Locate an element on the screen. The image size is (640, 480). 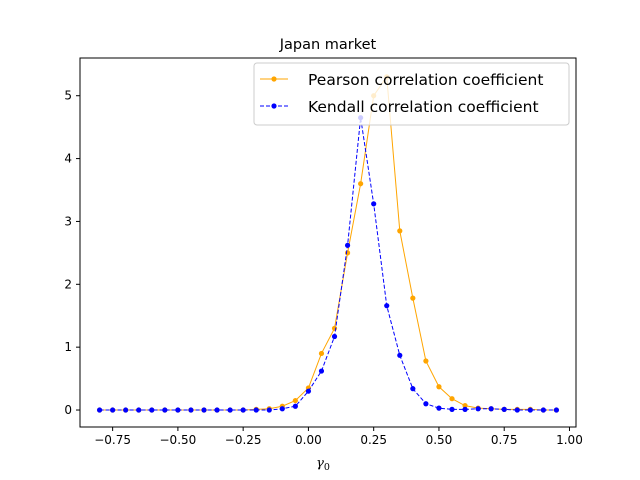
x-tick-label: 1.00 is located at coordinates (569, 440).